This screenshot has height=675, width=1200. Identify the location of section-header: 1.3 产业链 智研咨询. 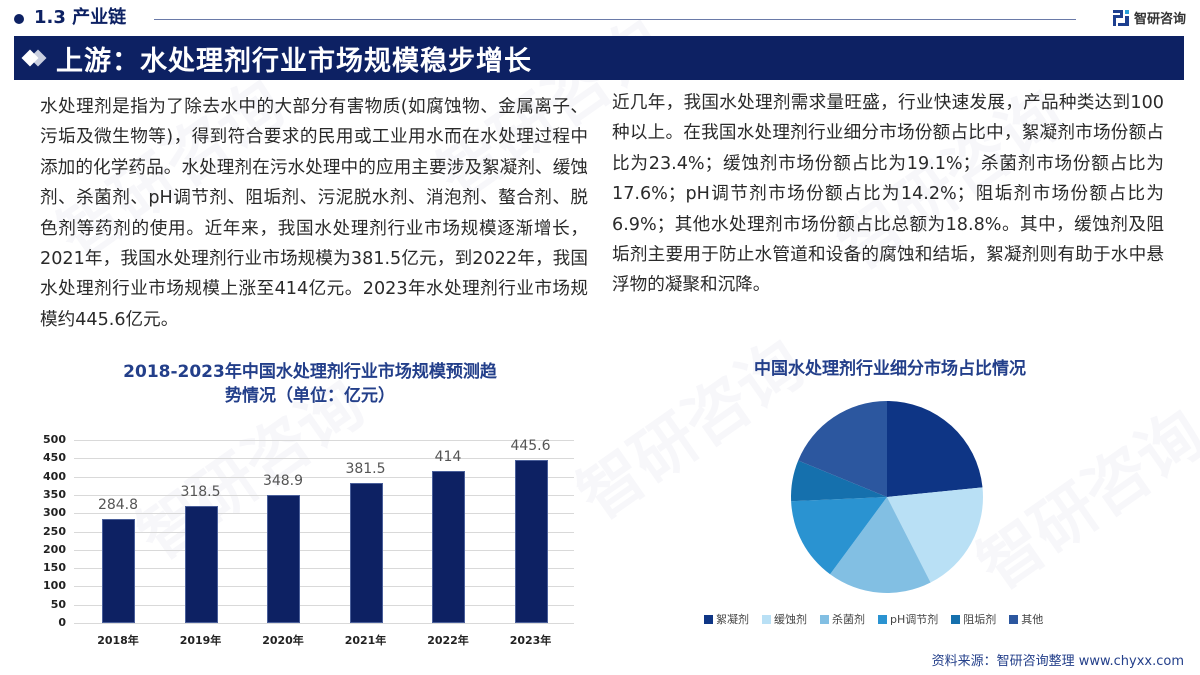
(600, 18).